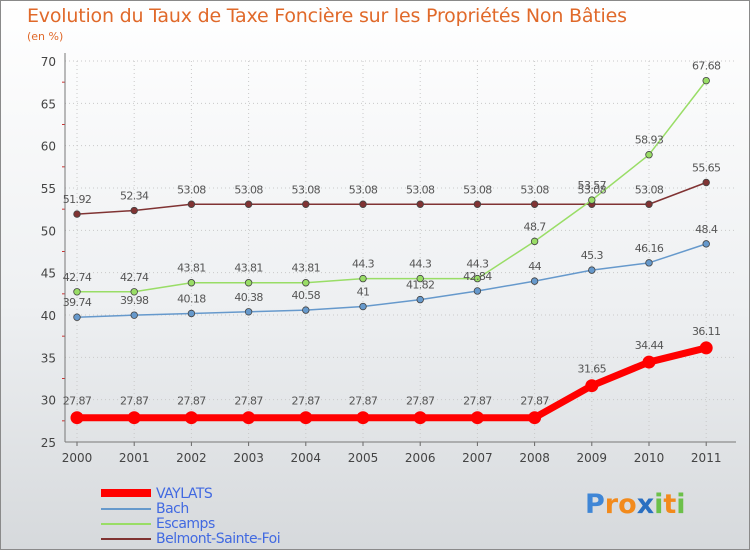  I want to click on x-tick-label: 2010, so click(649, 458).